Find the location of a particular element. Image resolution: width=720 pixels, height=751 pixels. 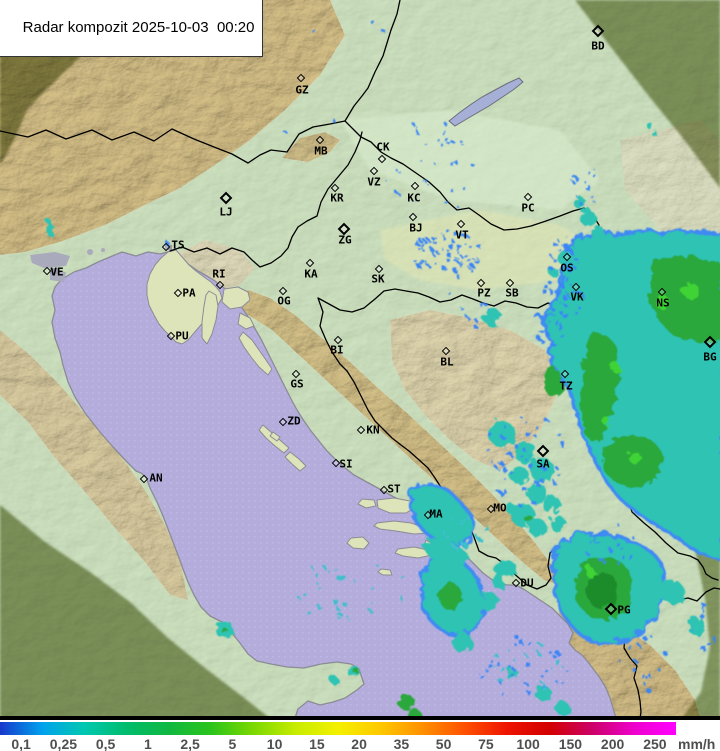

echo-single-cells is located at coordinates (306, 157).